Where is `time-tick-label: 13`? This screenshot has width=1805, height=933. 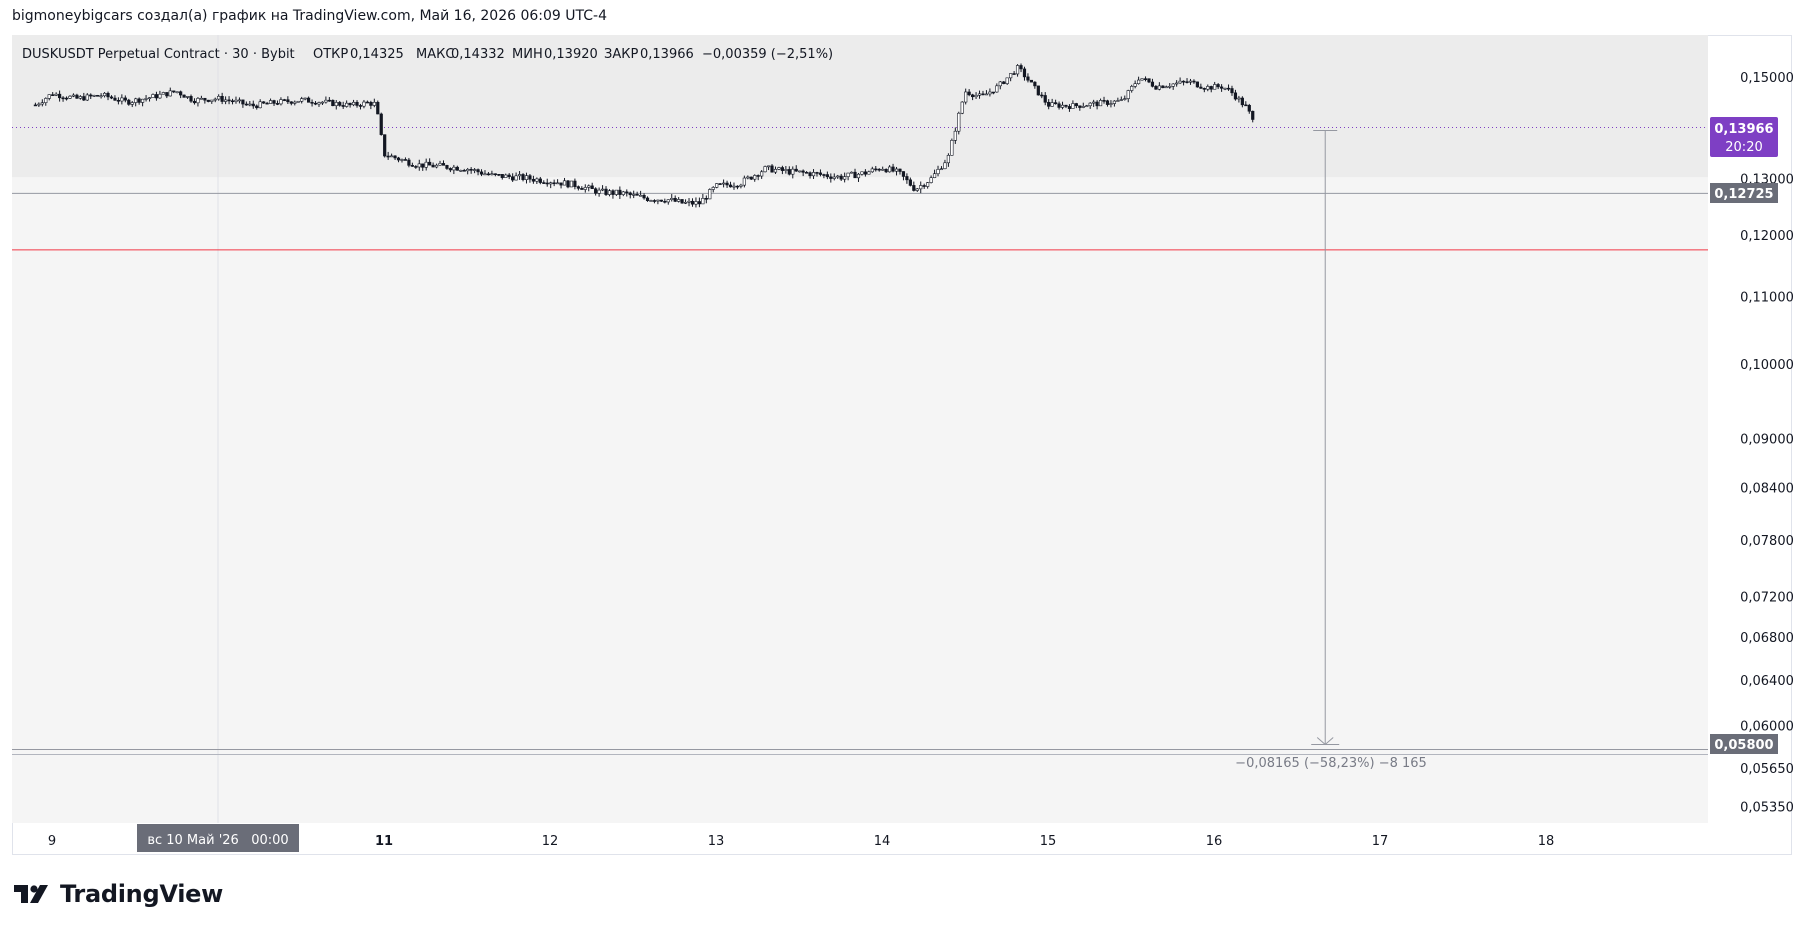
time-tick-label: 13 is located at coordinates (716, 841).